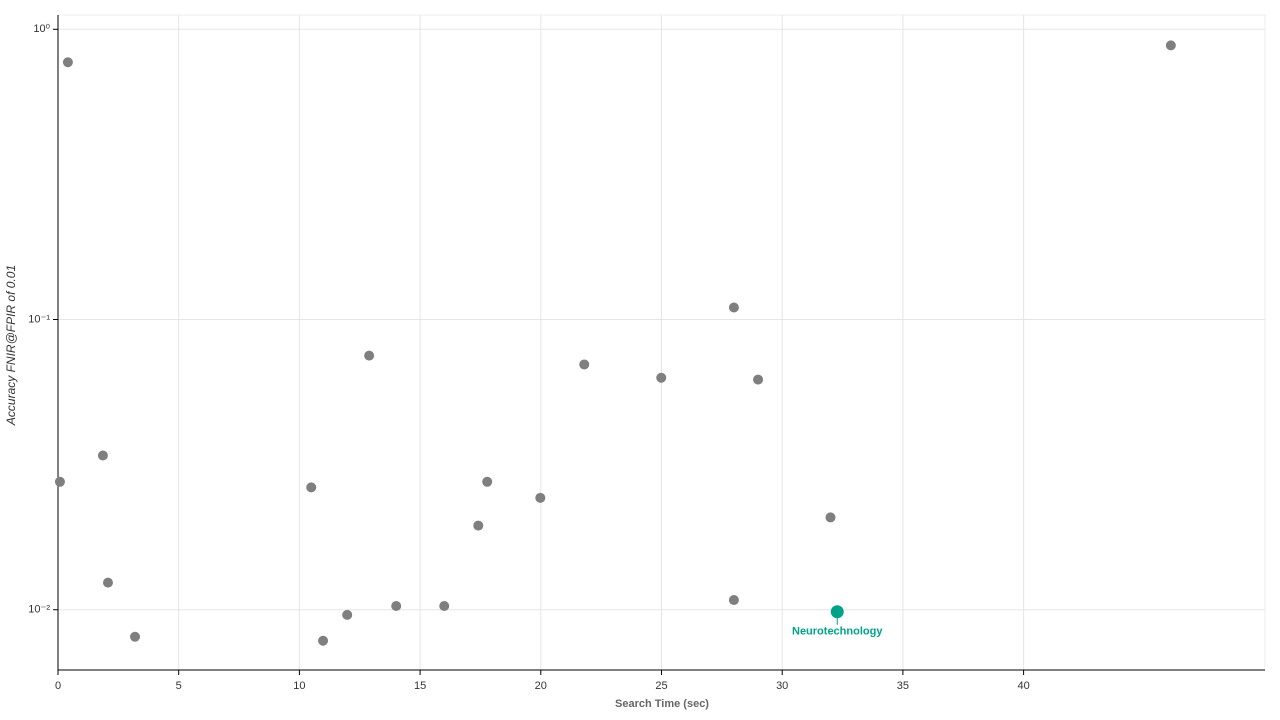 Image resolution: width=1280 pixels, height=720 pixels. What do you see at coordinates (420, 686) in the screenshot?
I see `x-tick-label: 15` at bounding box center [420, 686].